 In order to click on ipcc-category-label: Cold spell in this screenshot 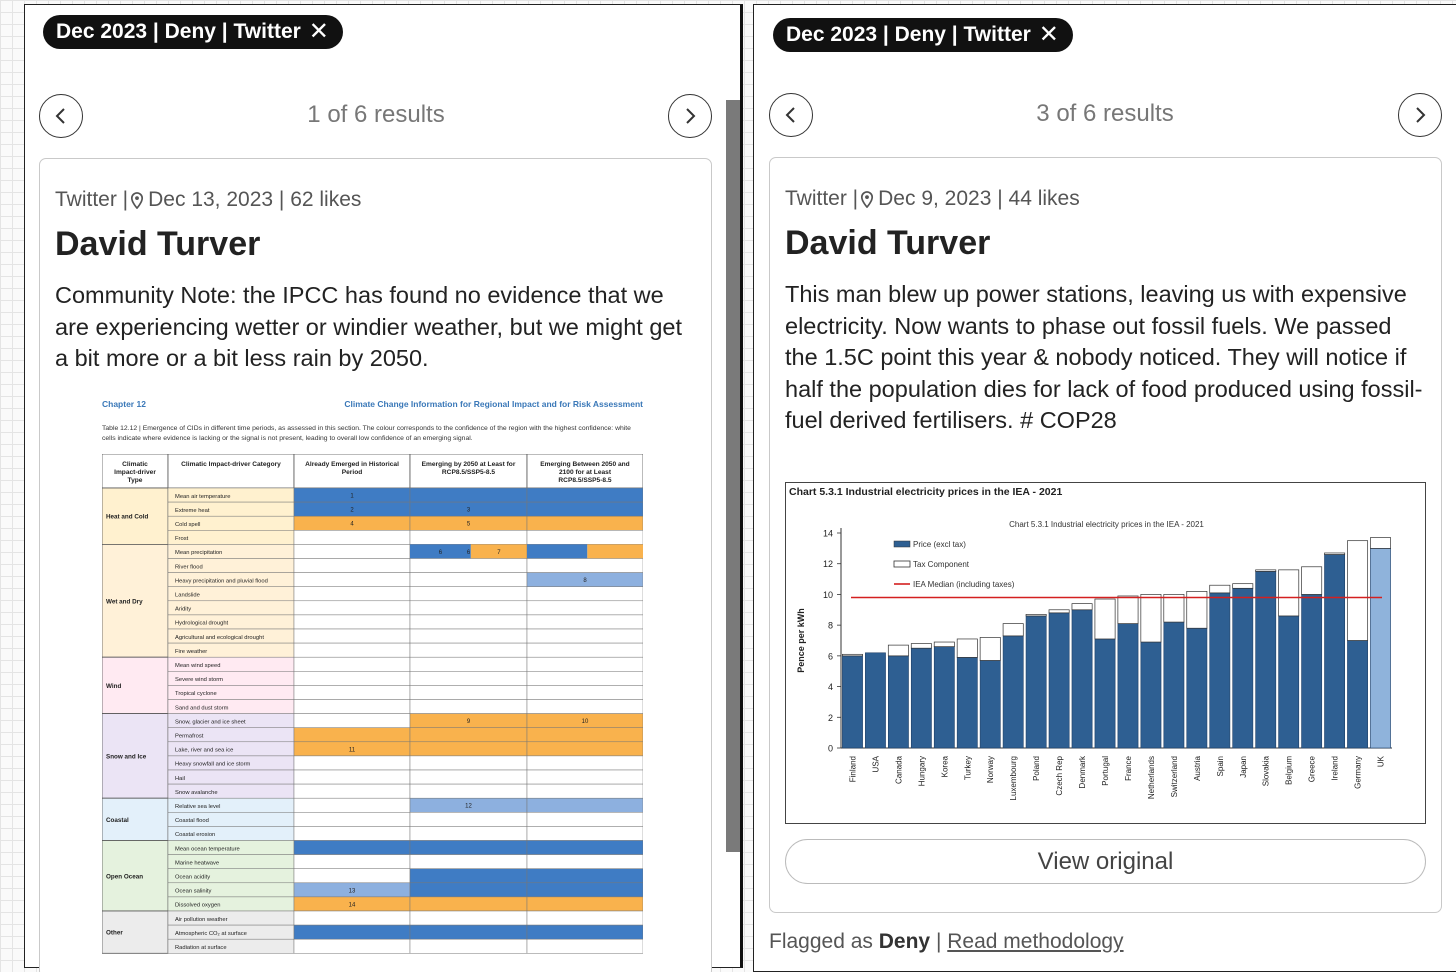, I will do `click(187, 525)`.